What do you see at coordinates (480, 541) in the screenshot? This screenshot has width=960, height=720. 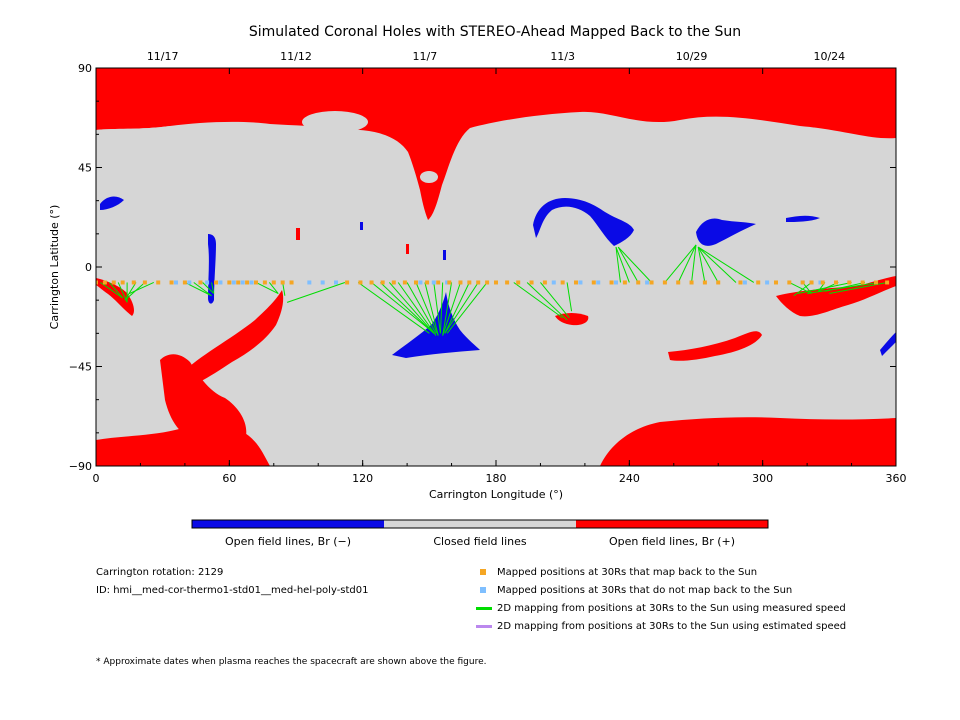 I see `colorbar-label: Closed field lines` at bounding box center [480, 541].